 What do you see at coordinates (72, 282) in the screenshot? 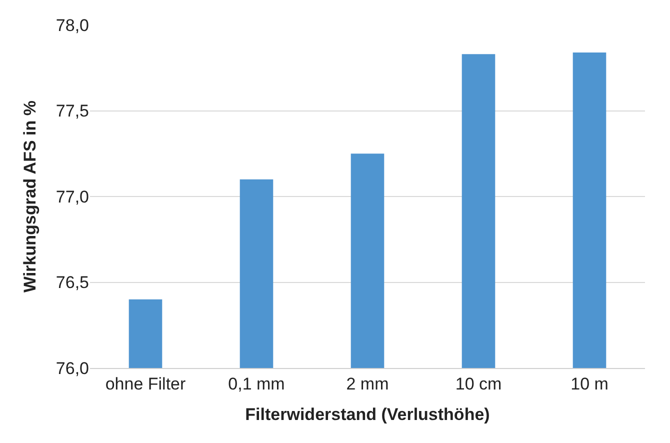
I see `y-tick-label: 76,5` at bounding box center [72, 282].